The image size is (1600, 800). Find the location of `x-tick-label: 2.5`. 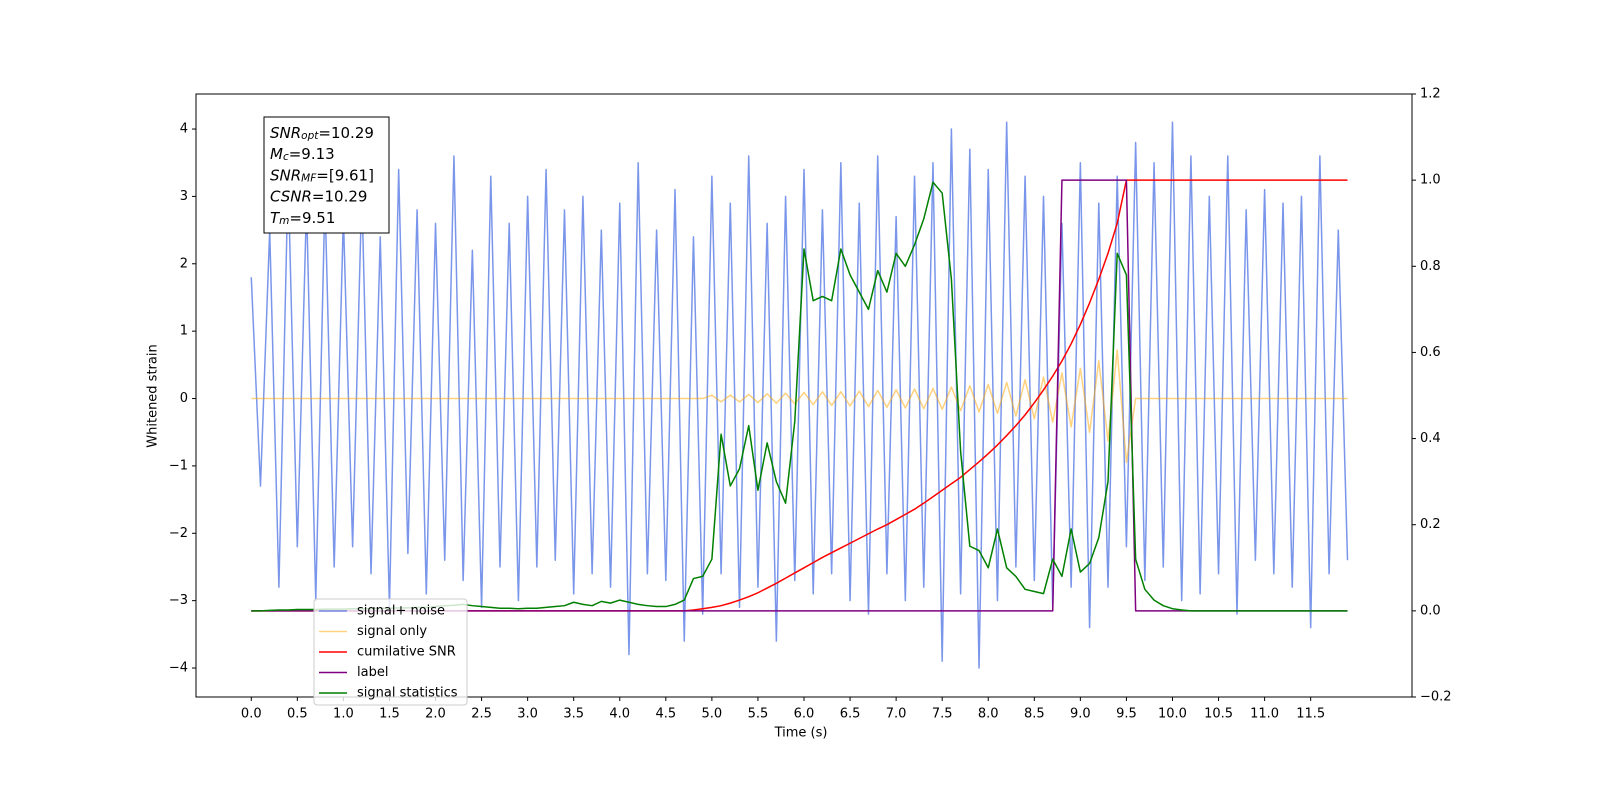

x-tick-label: 2.5 is located at coordinates (481, 714).